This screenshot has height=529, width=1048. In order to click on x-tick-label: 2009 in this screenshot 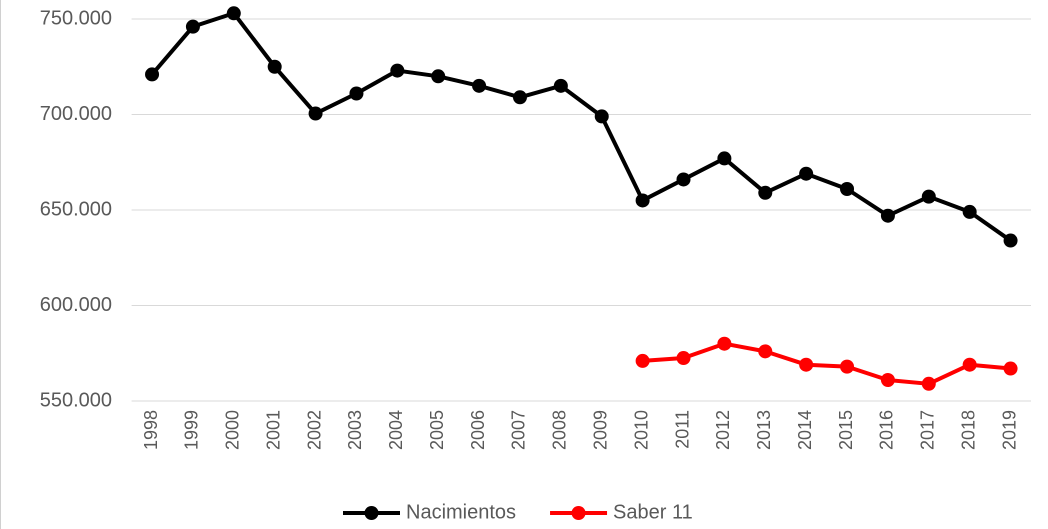, I will do `click(600, 430)`.